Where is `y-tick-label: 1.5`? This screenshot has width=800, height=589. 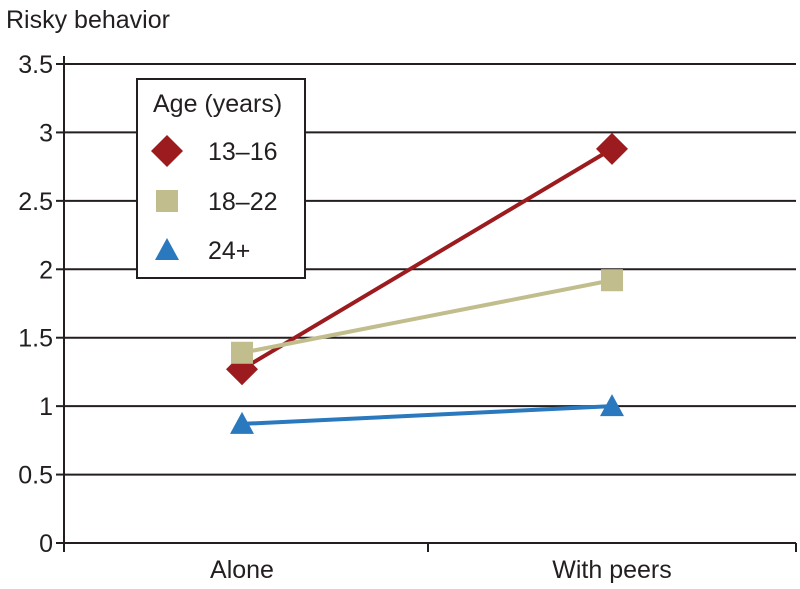 y-tick-label: 1.5 is located at coordinates (35, 339).